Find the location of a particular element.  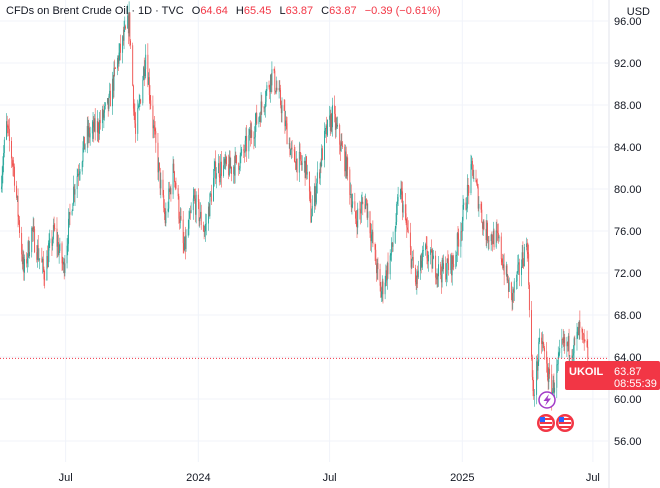

lightning-event-icon is located at coordinates (547, 400).